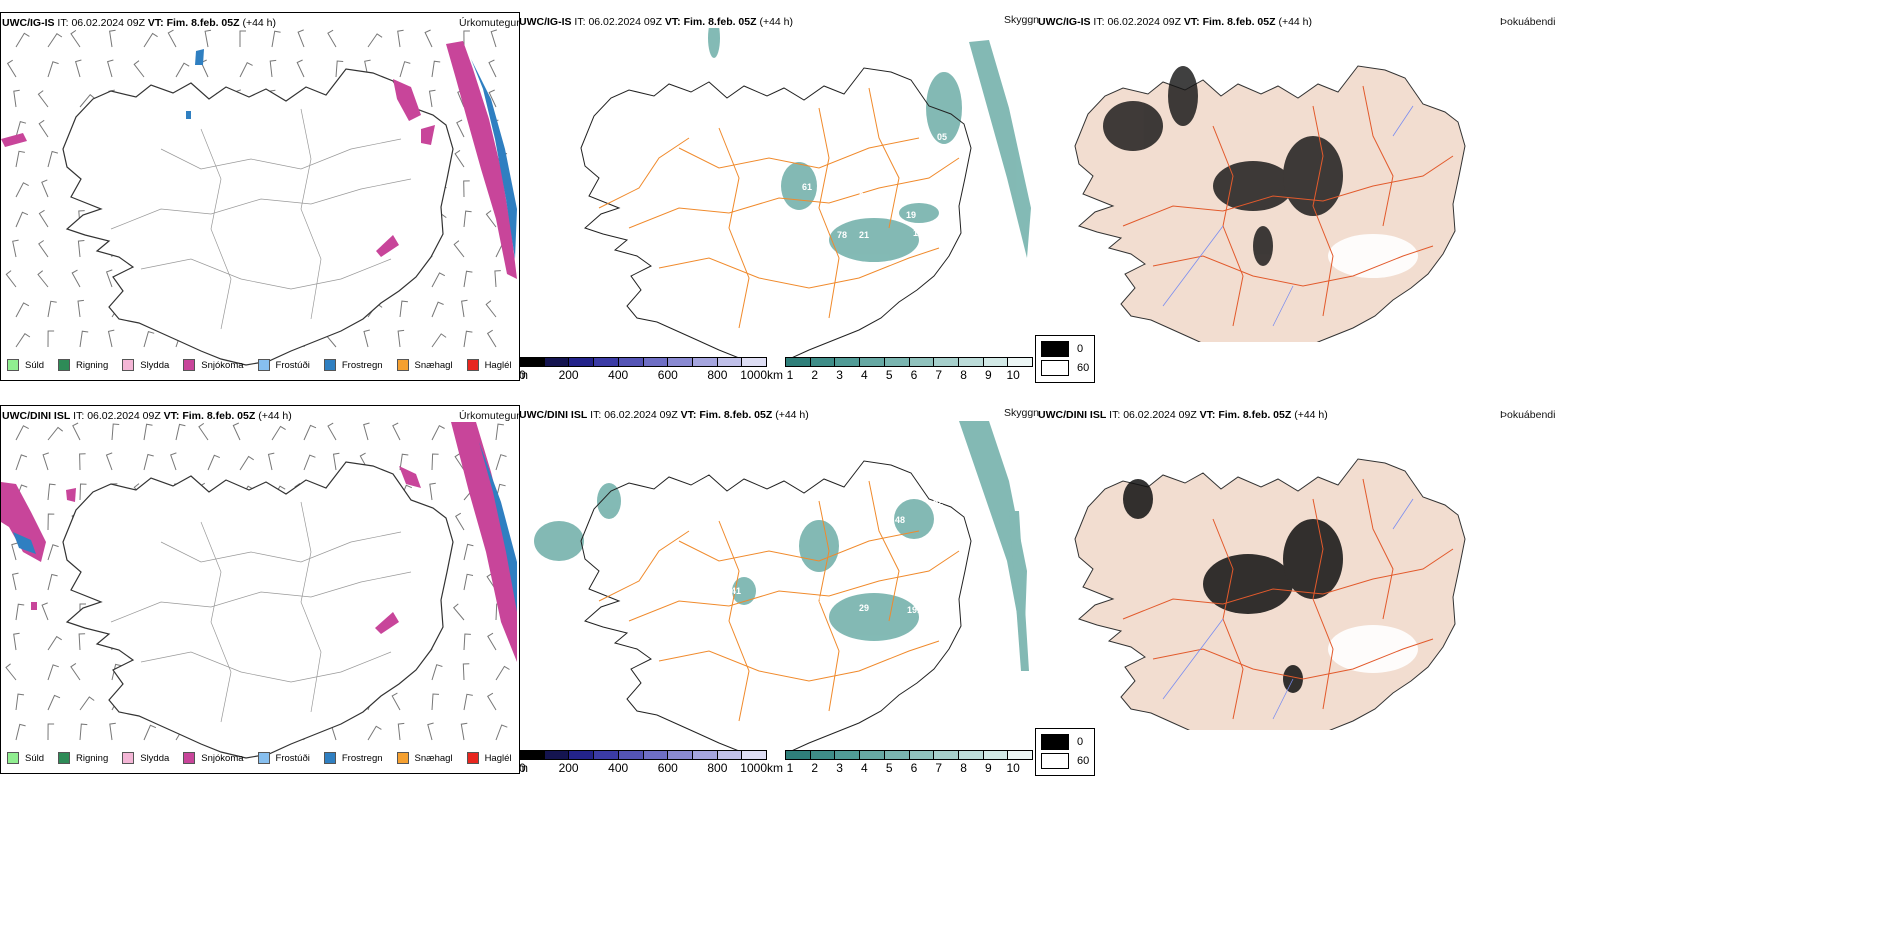  What do you see at coordinates (489, 416) in the screenshot?
I see `panel-title: Úrkomutegund` at bounding box center [489, 416].